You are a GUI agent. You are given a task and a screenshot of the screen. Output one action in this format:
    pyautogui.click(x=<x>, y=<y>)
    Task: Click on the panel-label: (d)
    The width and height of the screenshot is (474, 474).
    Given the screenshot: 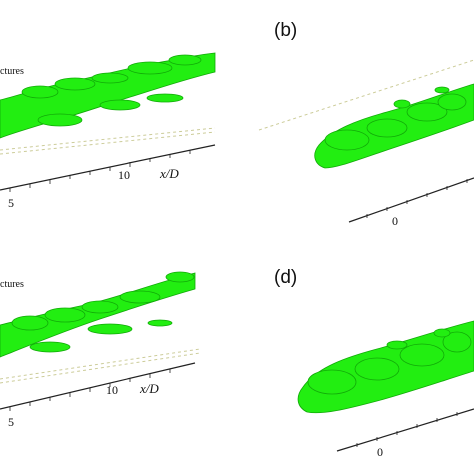 What is the action you would take?
    pyautogui.click(x=286, y=277)
    